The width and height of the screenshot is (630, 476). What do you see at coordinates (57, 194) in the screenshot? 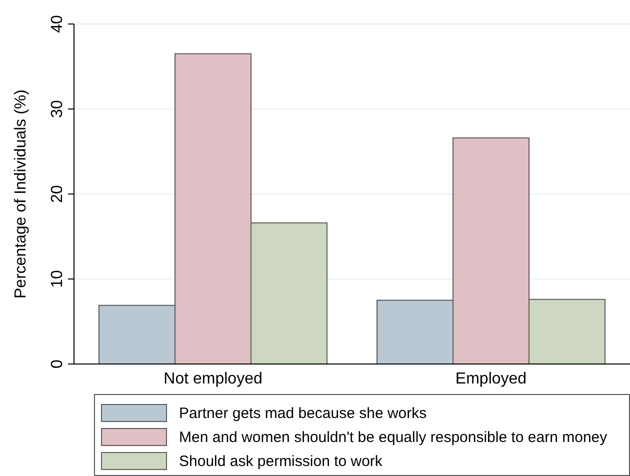
I see `y-tick-label: 20` at bounding box center [57, 194].